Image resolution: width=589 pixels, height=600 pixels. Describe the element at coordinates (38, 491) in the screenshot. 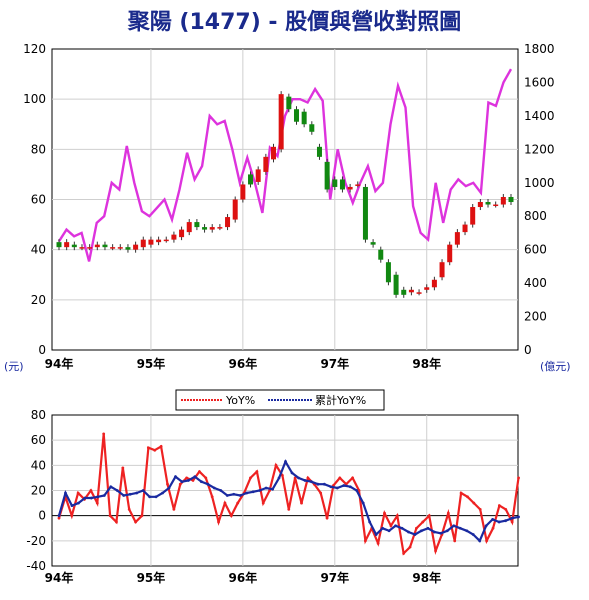

I see `y-tick-label: 20` at that location.